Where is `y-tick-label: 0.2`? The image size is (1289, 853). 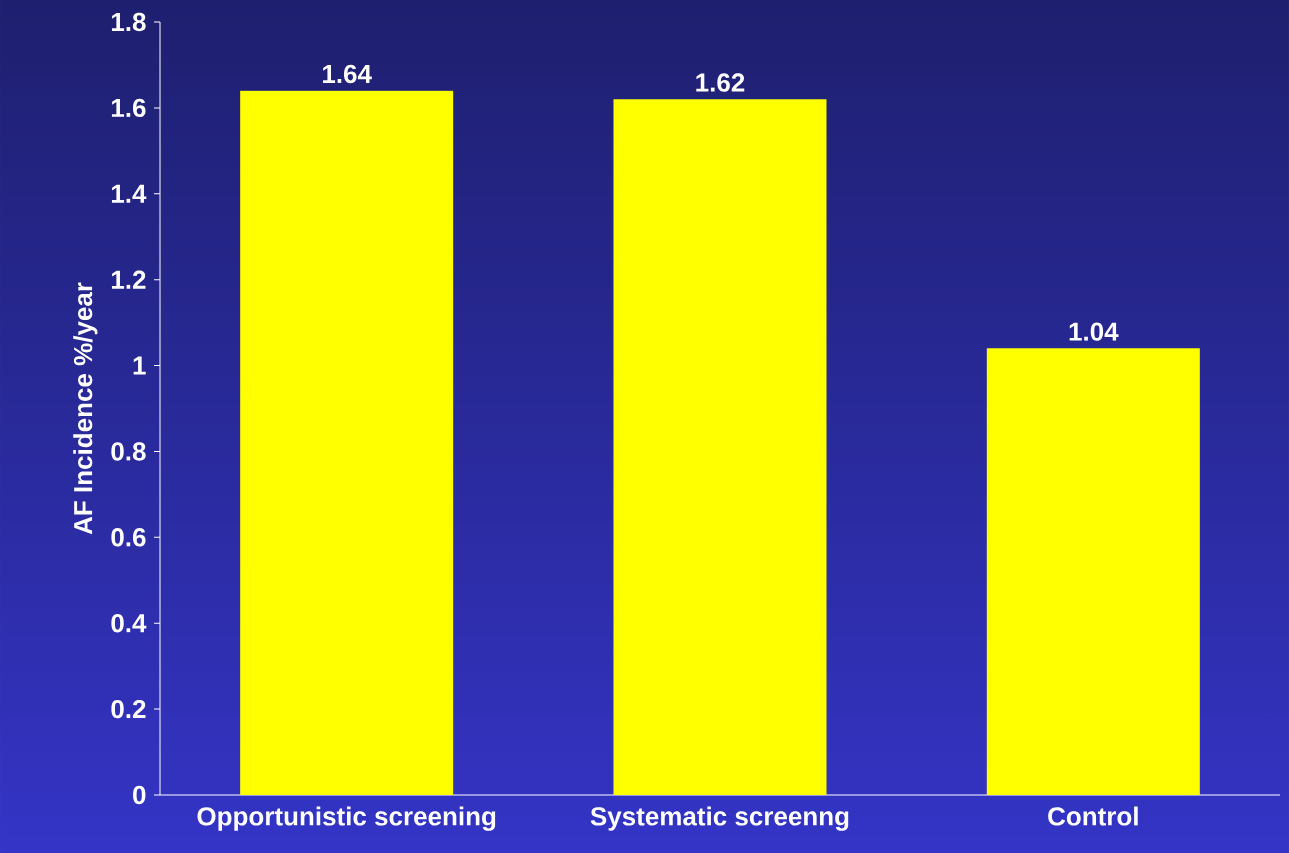 y-tick-label: 0.2 is located at coordinates (128, 709).